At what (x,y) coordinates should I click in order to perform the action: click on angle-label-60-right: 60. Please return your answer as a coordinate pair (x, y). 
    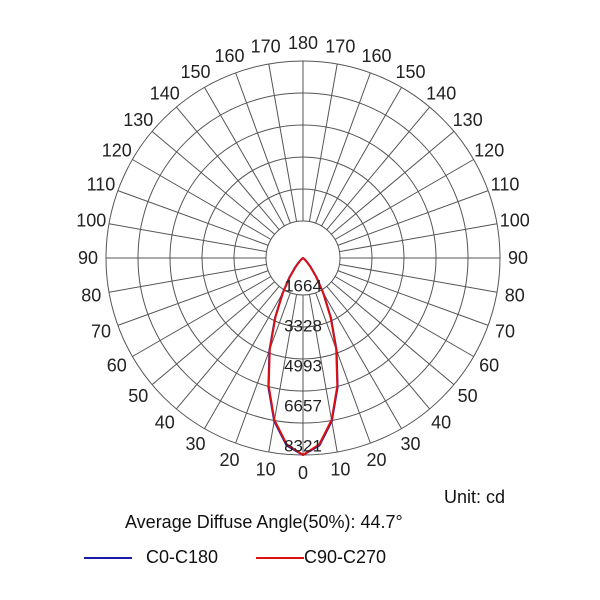
    Looking at the image, I should click on (489, 366).